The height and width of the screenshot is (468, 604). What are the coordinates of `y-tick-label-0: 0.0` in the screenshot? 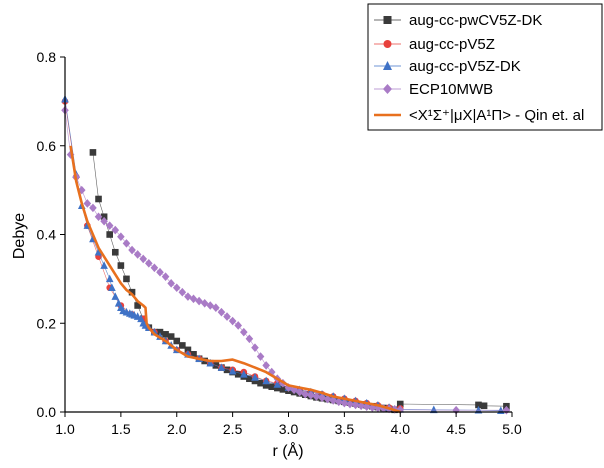 It's located at (47, 412).